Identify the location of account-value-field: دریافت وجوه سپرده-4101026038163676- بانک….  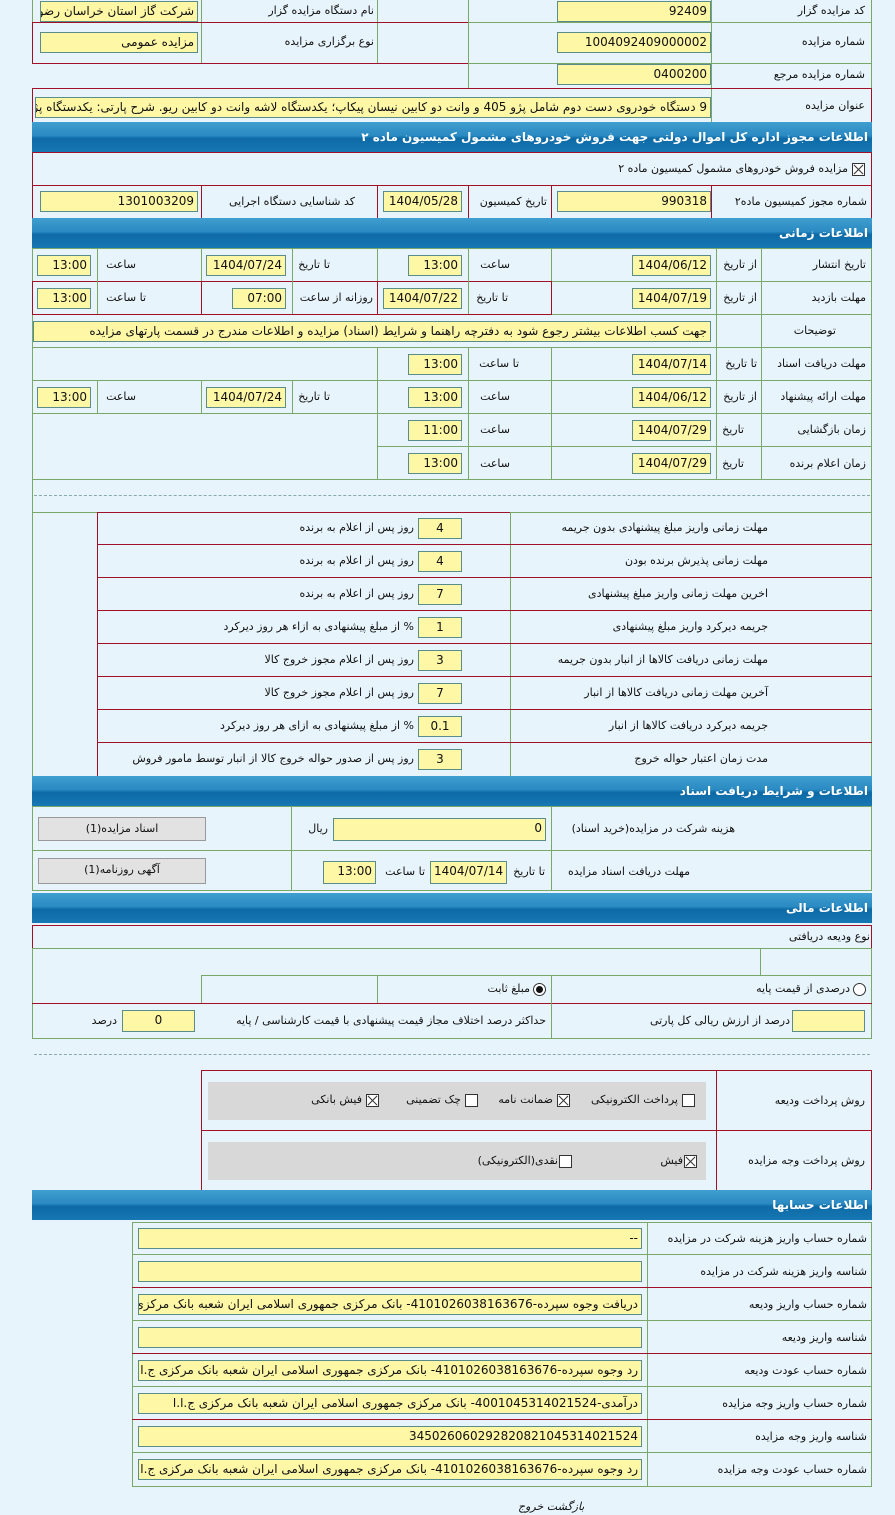
(390, 1304).